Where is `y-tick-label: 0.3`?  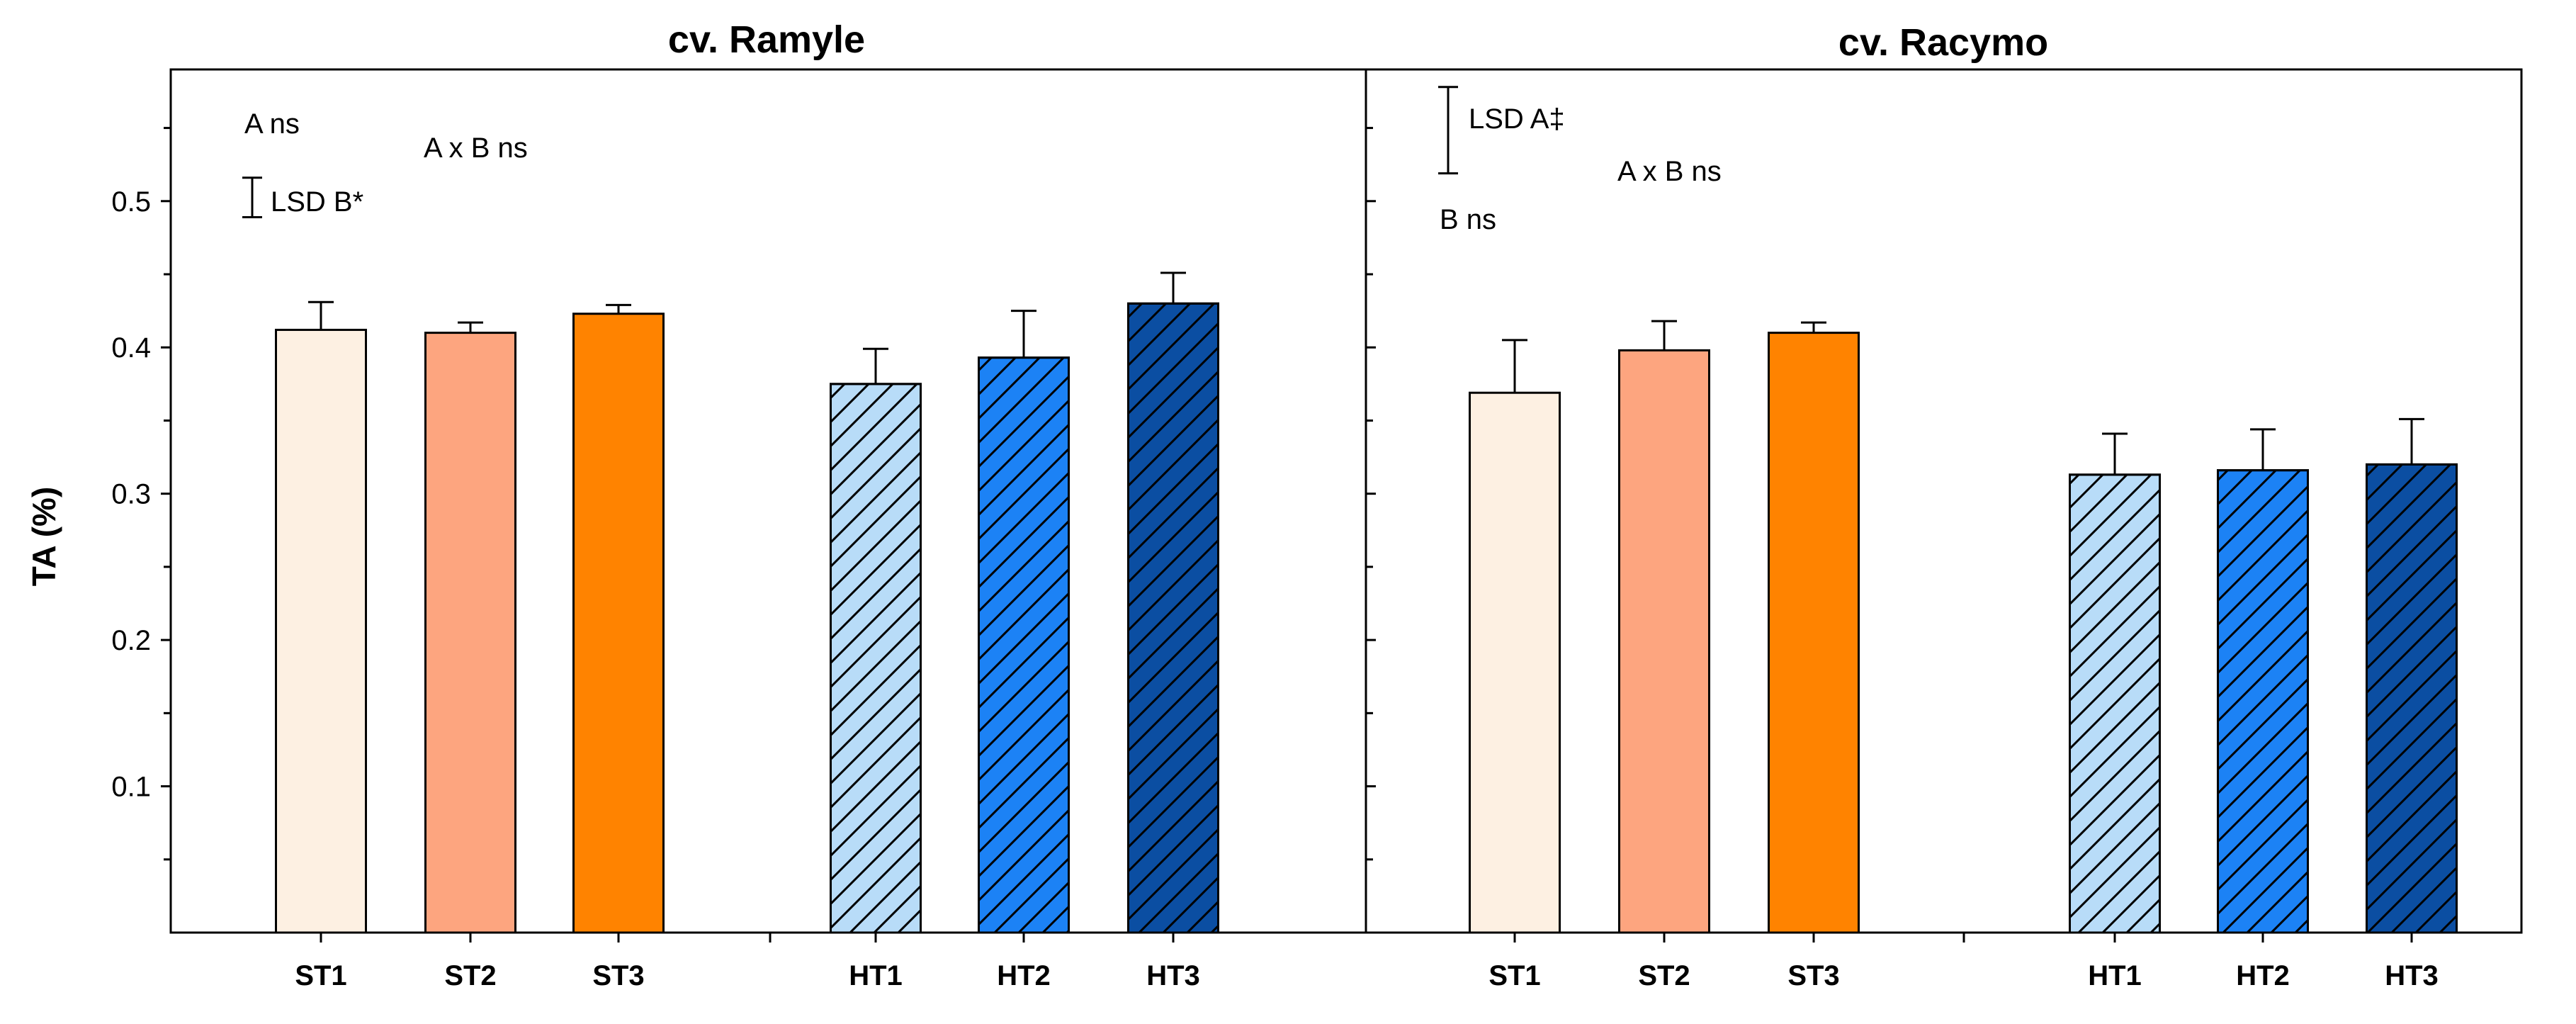 y-tick-label: 0.3 is located at coordinates (131, 494).